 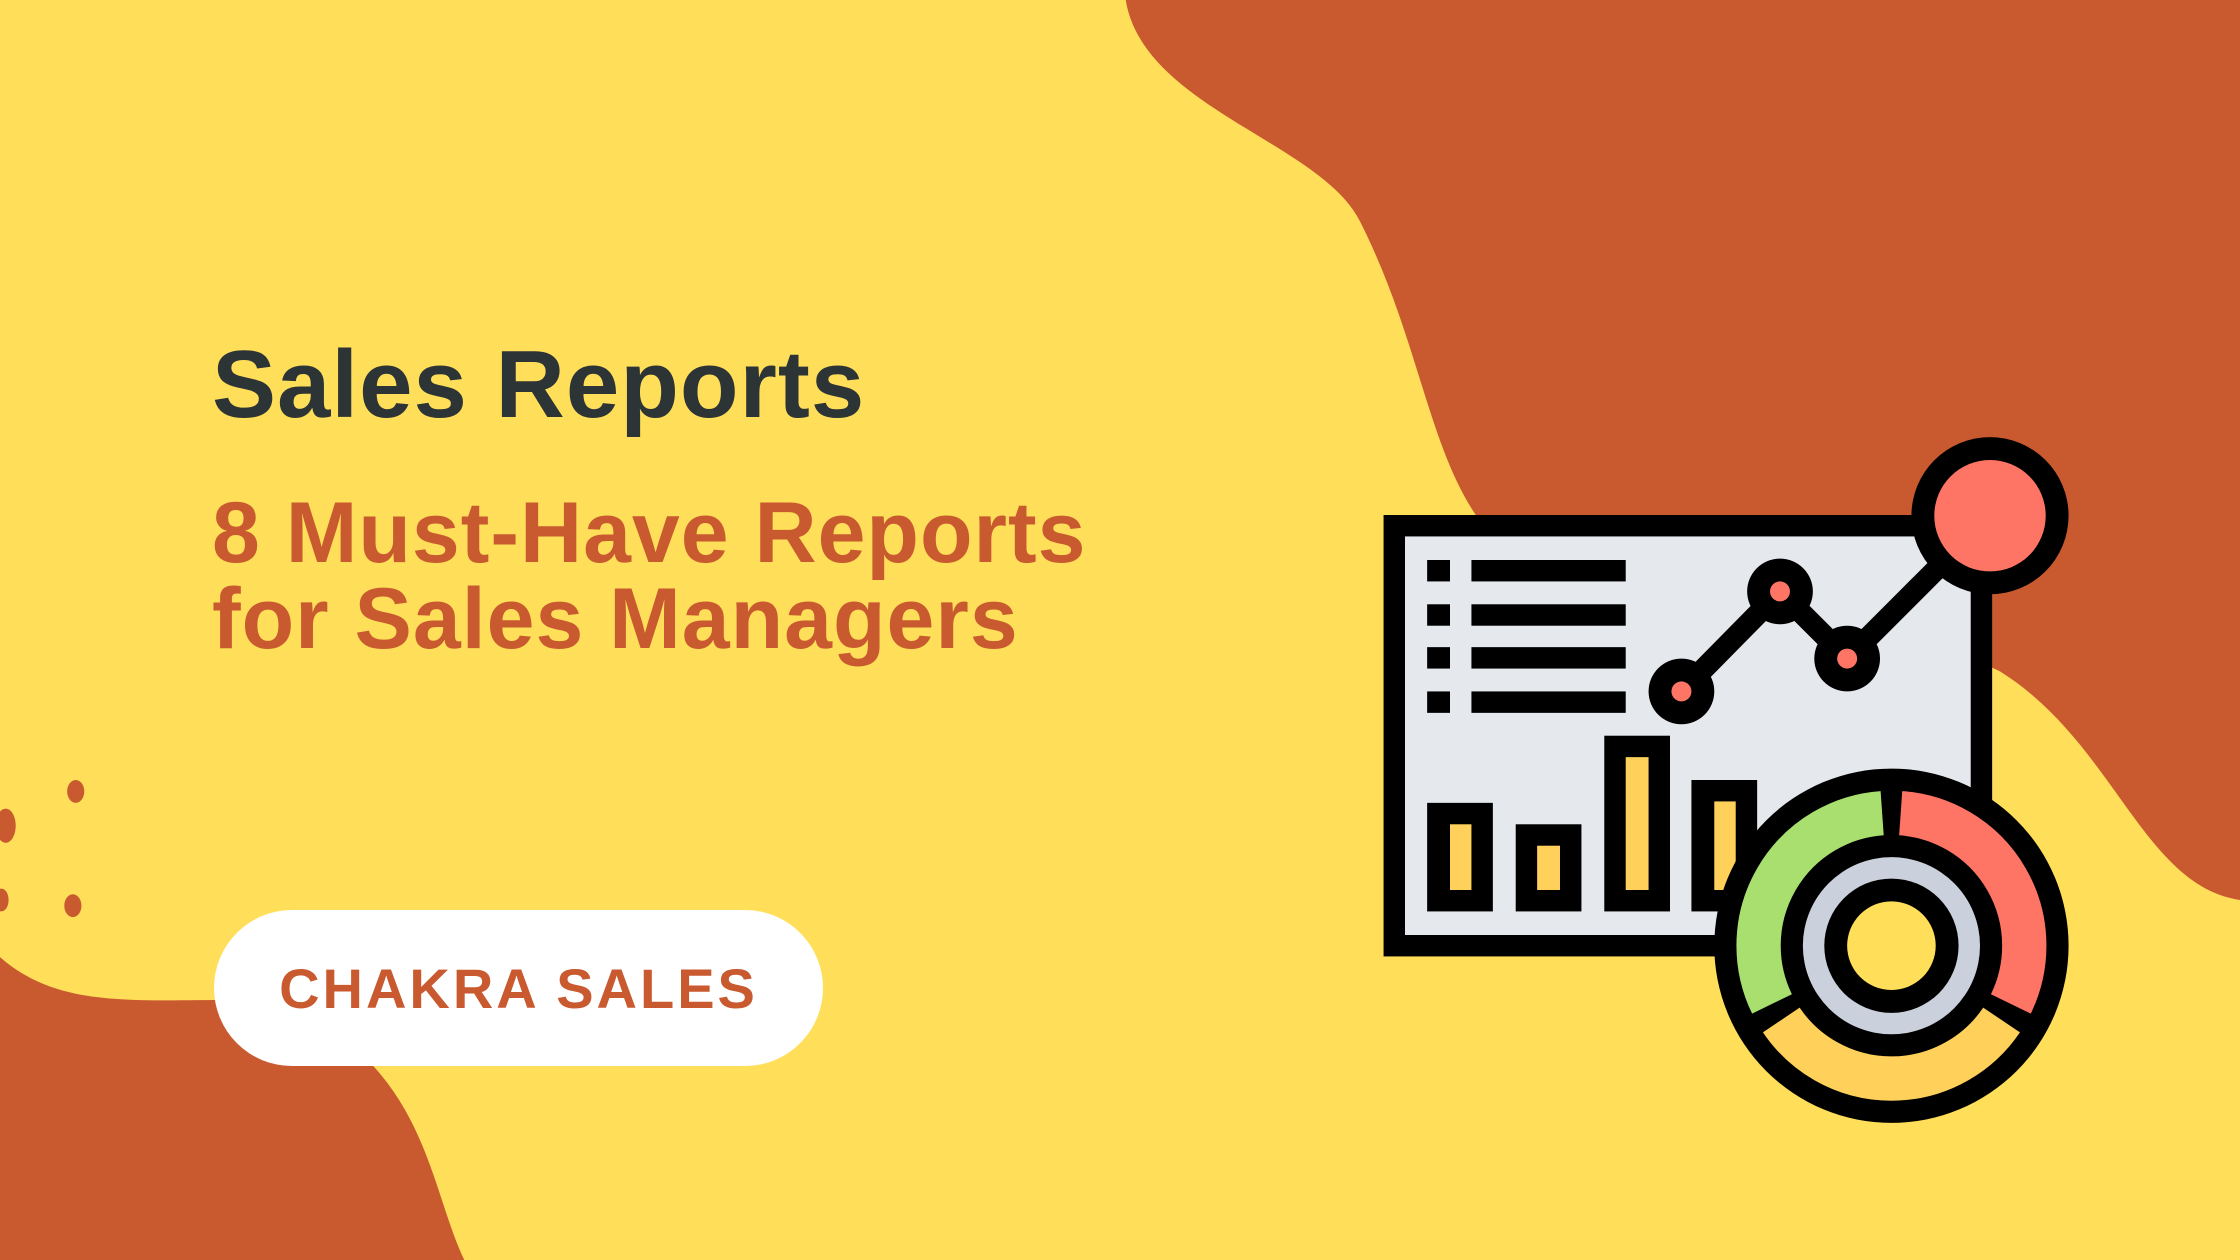 I want to click on donut-segment-coral, so click(x=1972, y=902).